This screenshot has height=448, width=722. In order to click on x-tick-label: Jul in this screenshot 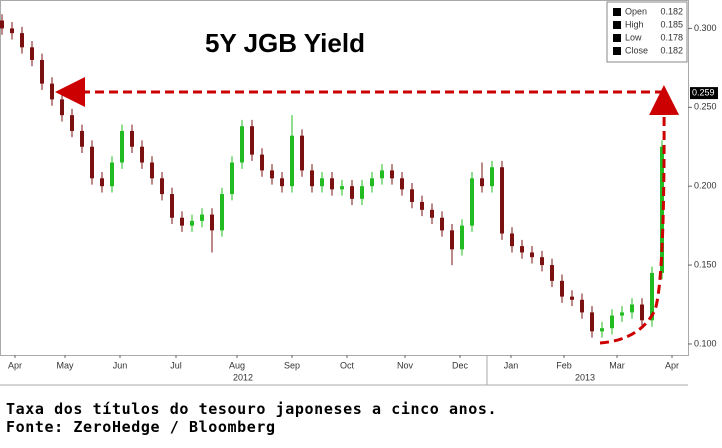, I will do `click(176, 365)`.